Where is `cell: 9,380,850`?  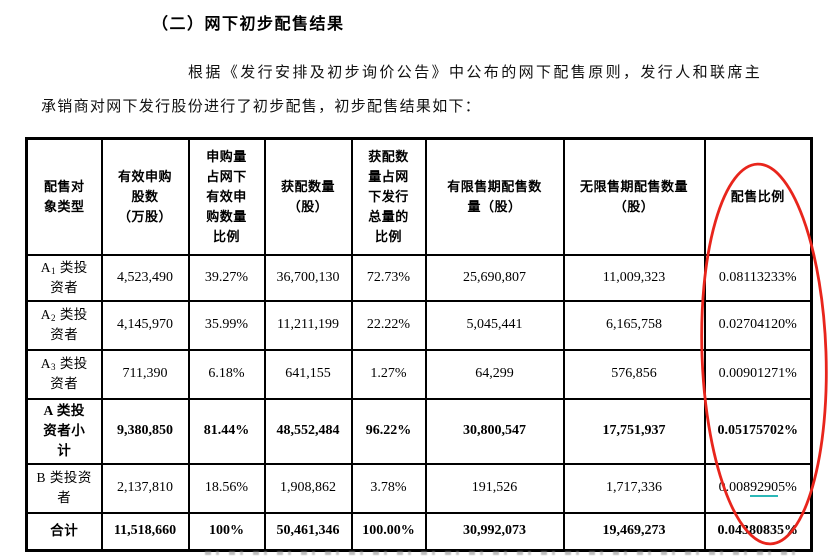 cell: 9,380,850 is located at coordinates (145, 431).